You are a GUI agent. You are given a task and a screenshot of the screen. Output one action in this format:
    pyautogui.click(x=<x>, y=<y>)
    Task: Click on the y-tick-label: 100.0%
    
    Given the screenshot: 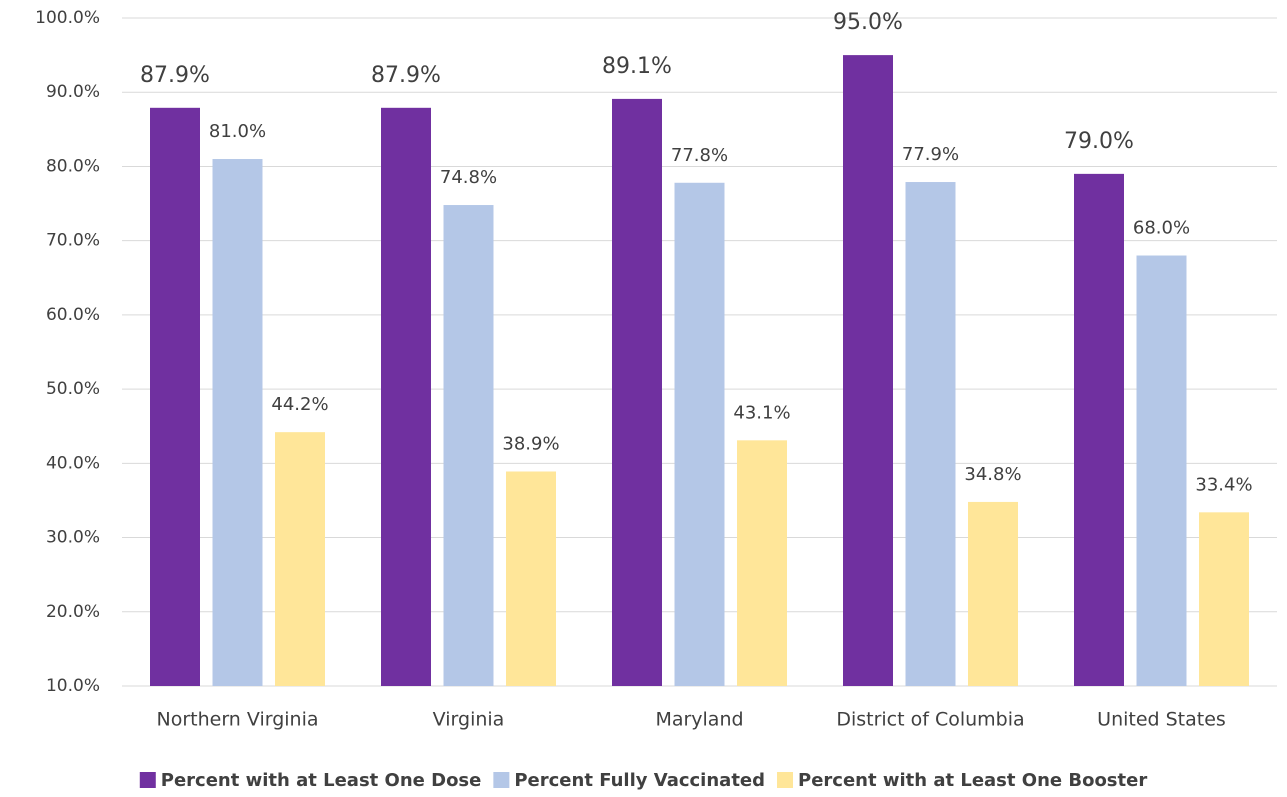 What is the action you would take?
    pyautogui.click(x=67, y=18)
    